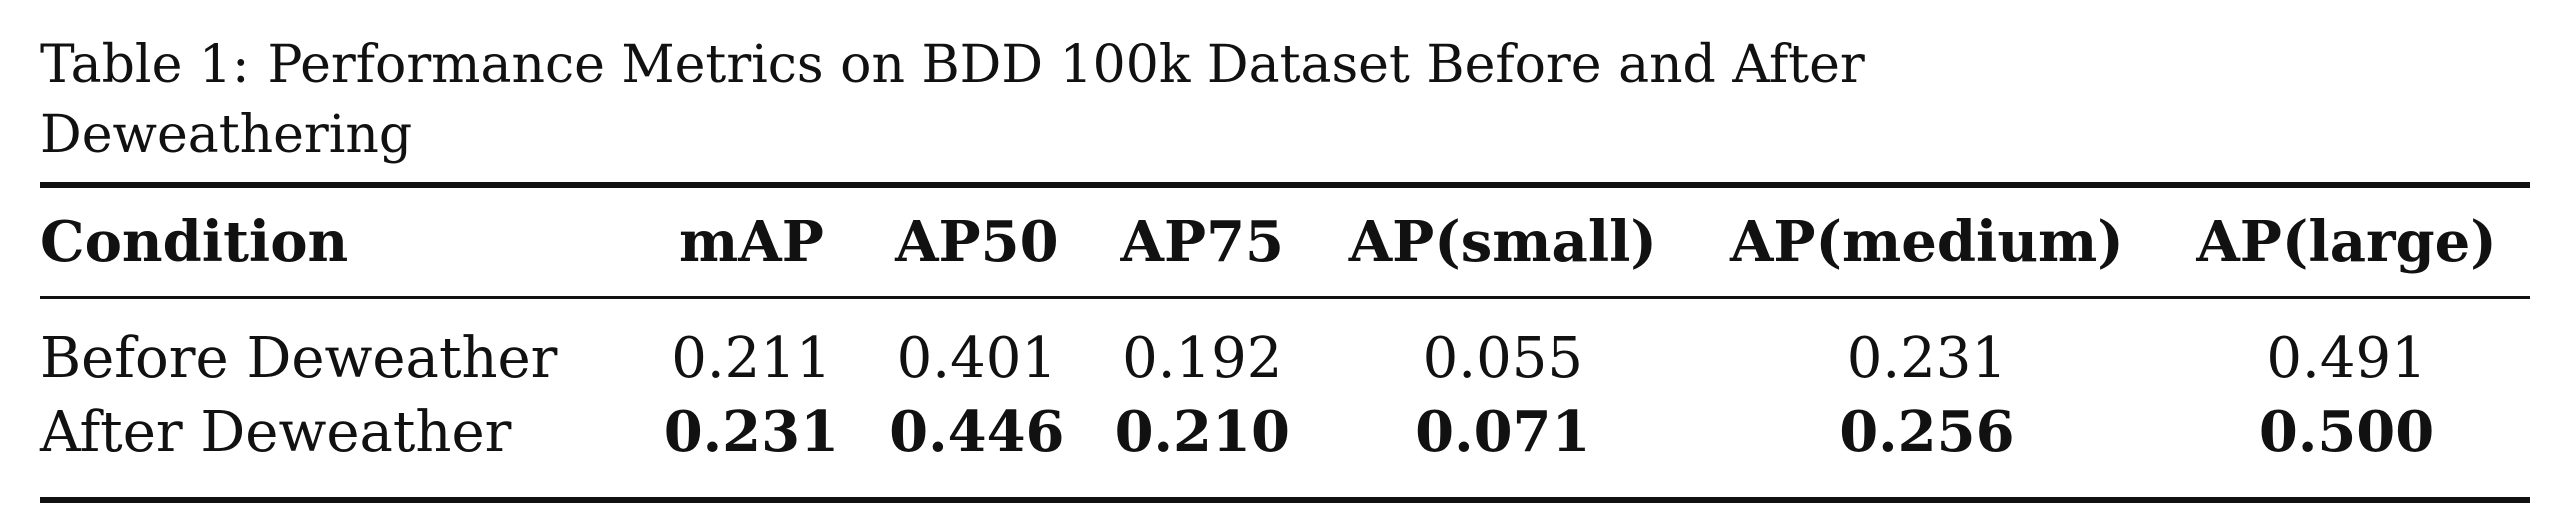  What do you see at coordinates (751, 242) in the screenshot?
I see `header-map: mAP` at bounding box center [751, 242].